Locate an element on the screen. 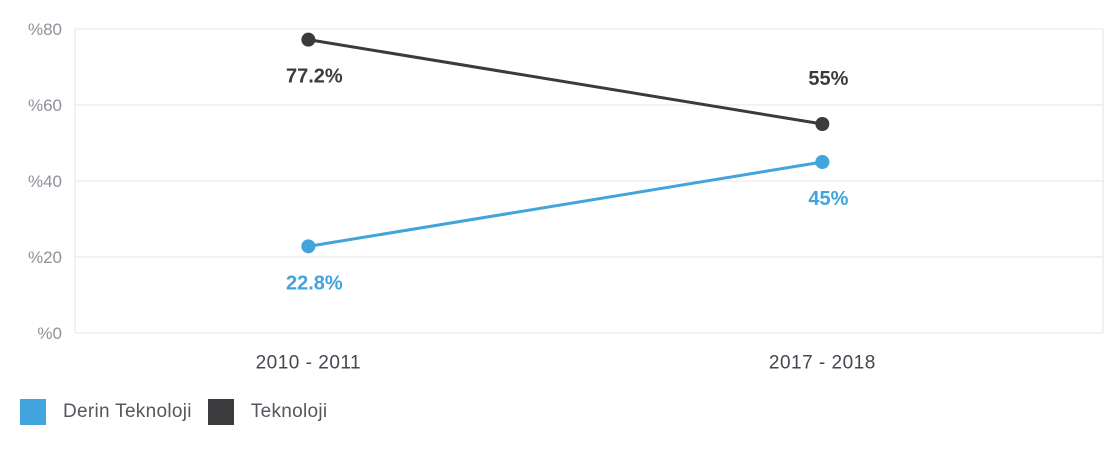 This screenshot has width=1120, height=468. legend-label-derin-teknoloji: Derin Teknoloji is located at coordinates (127, 411).